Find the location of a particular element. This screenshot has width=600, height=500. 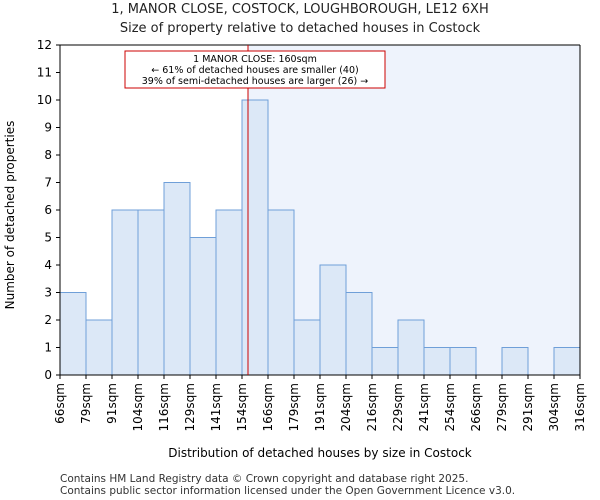

y-axis-label: Number of detached properties is located at coordinates (10, 215).